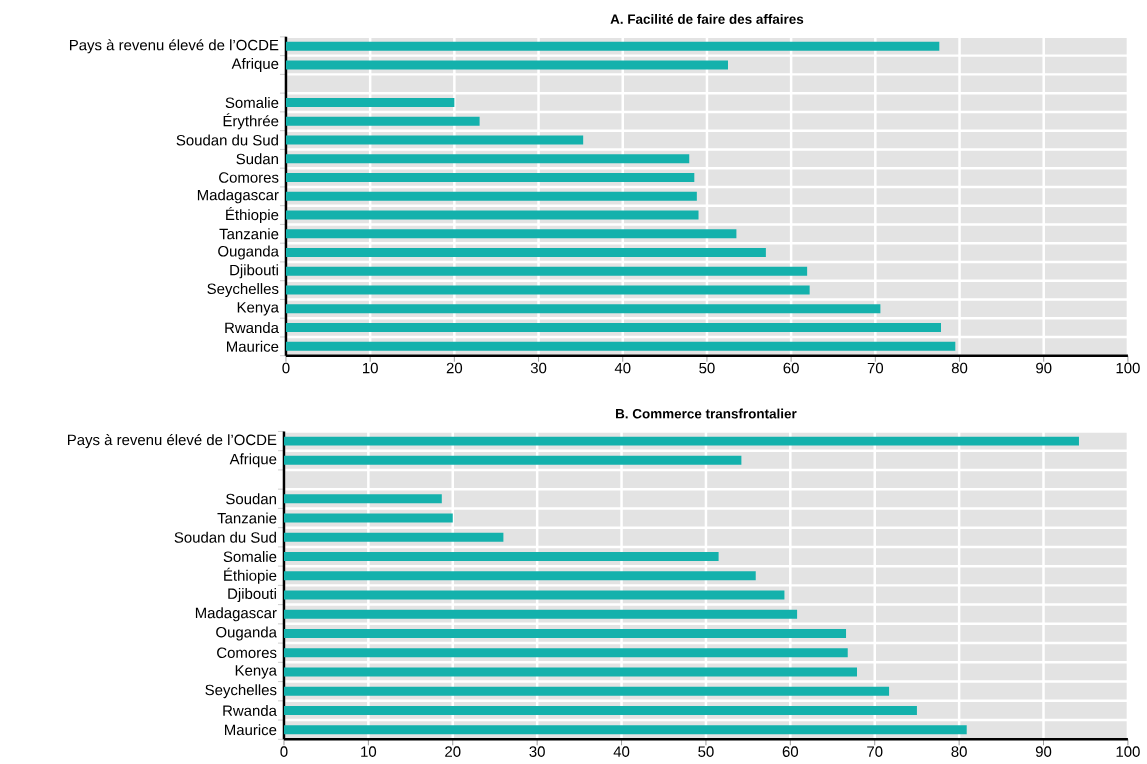 This screenshot has width=1147, height=764. What do you see at coordinates (251, 121) in the screenshot?
I see `y-tick-label: Érythrée` at bounding box center [251, 121].